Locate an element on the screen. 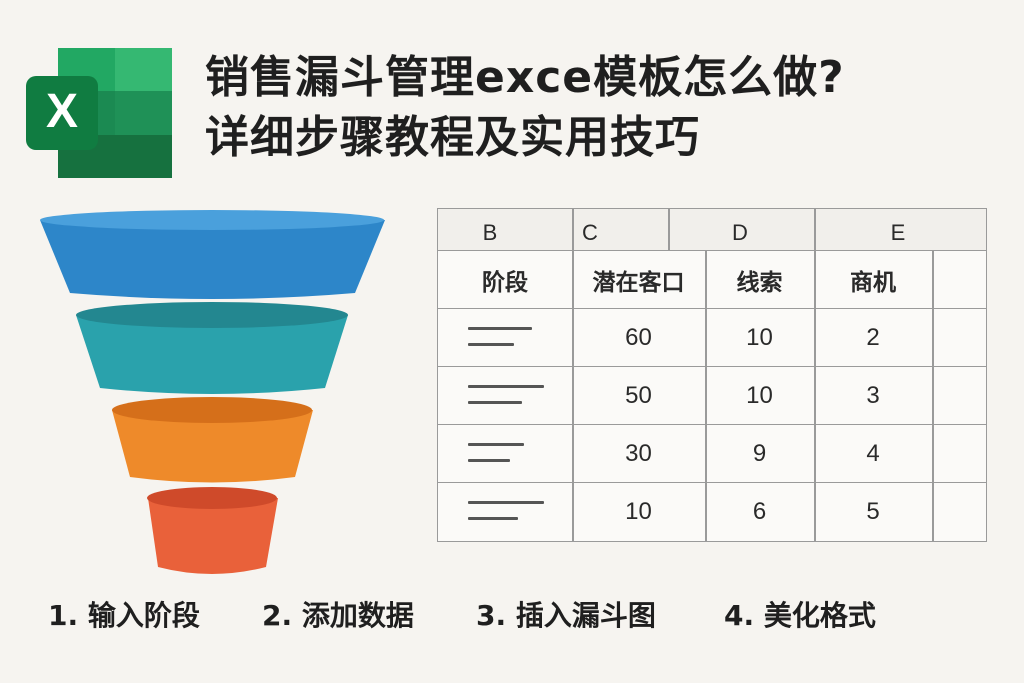 This screenshot has height=683, width=1024. cell-prospects: 10 is located at coordinates (638, 511).